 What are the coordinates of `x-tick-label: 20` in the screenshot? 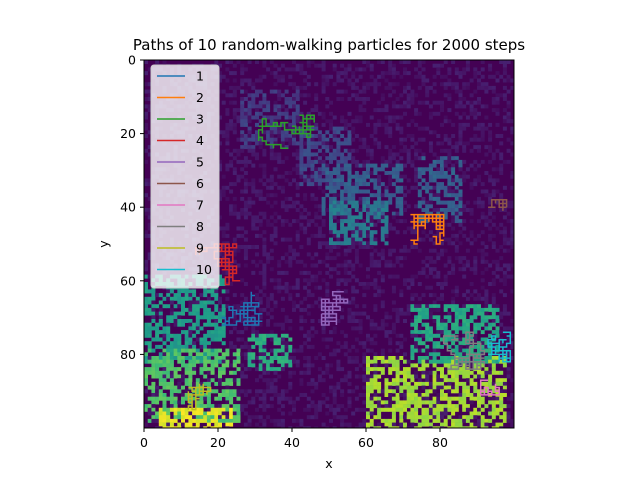 It's located at (218, 442).